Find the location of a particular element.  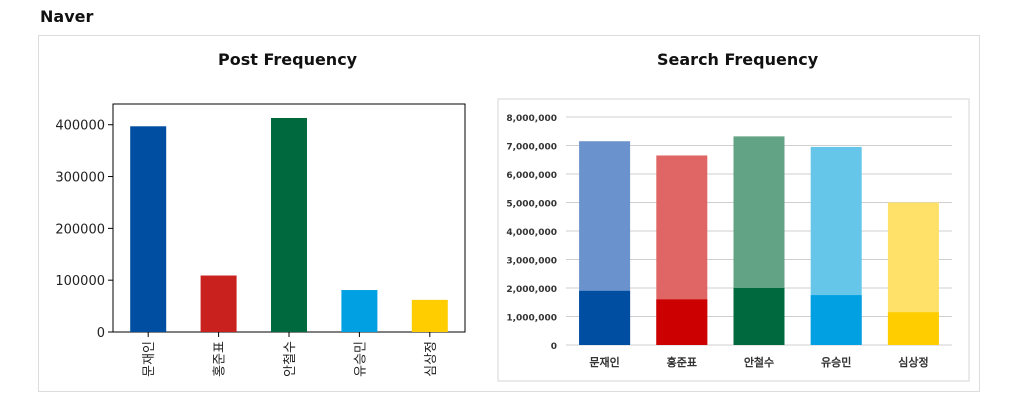

search-y-tick-label: 1,000,000 is located at coordinates (531, 319).